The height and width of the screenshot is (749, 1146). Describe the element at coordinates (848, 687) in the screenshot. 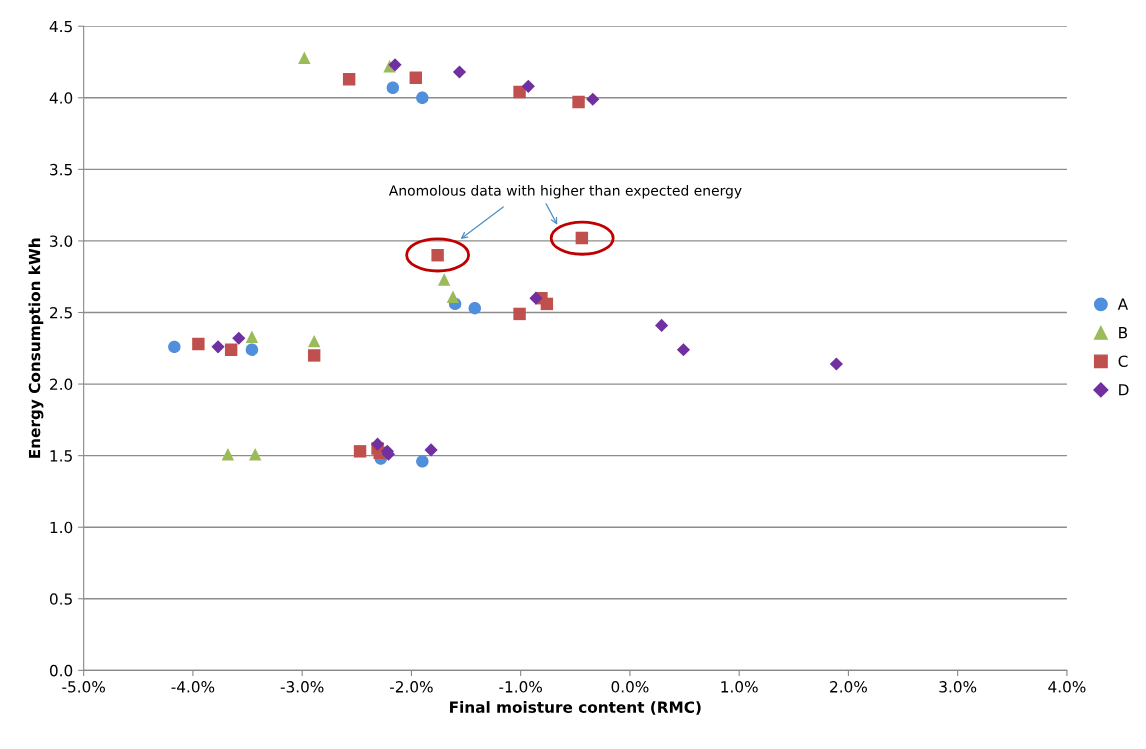

I see `x-tick-label: 2.0%` at that location.